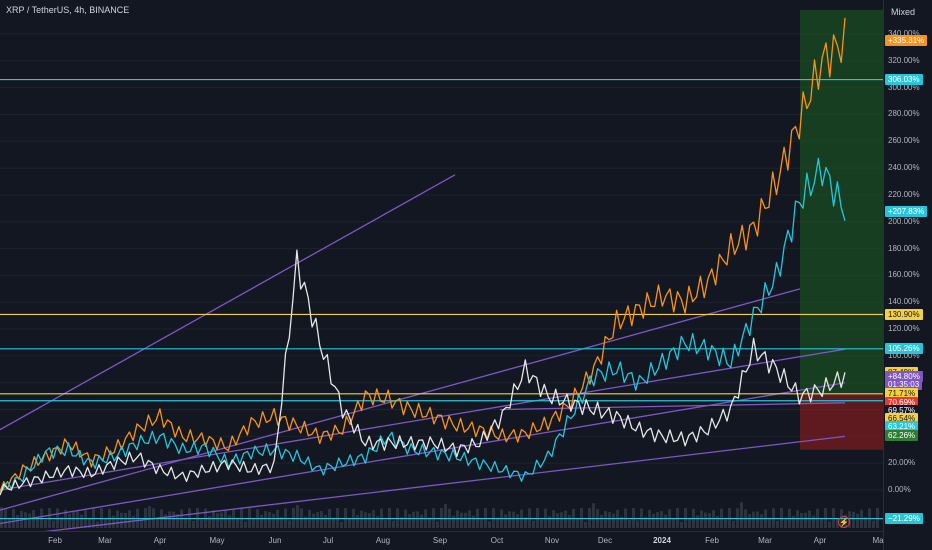 Image resolution: width=932 pixels, height=550 pixels. What do you see at coordinates (328, 540) in the screenshot?
I see `x-tick-label: Jul` at bounding box center [328, 540].